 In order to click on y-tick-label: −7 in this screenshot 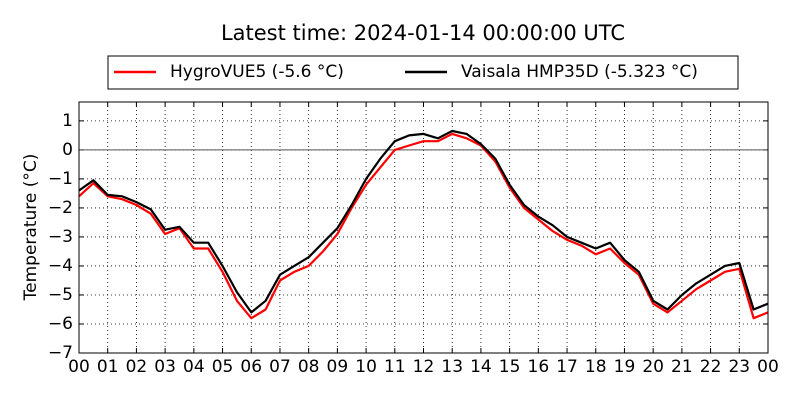, I will do `click(60, 353)`.